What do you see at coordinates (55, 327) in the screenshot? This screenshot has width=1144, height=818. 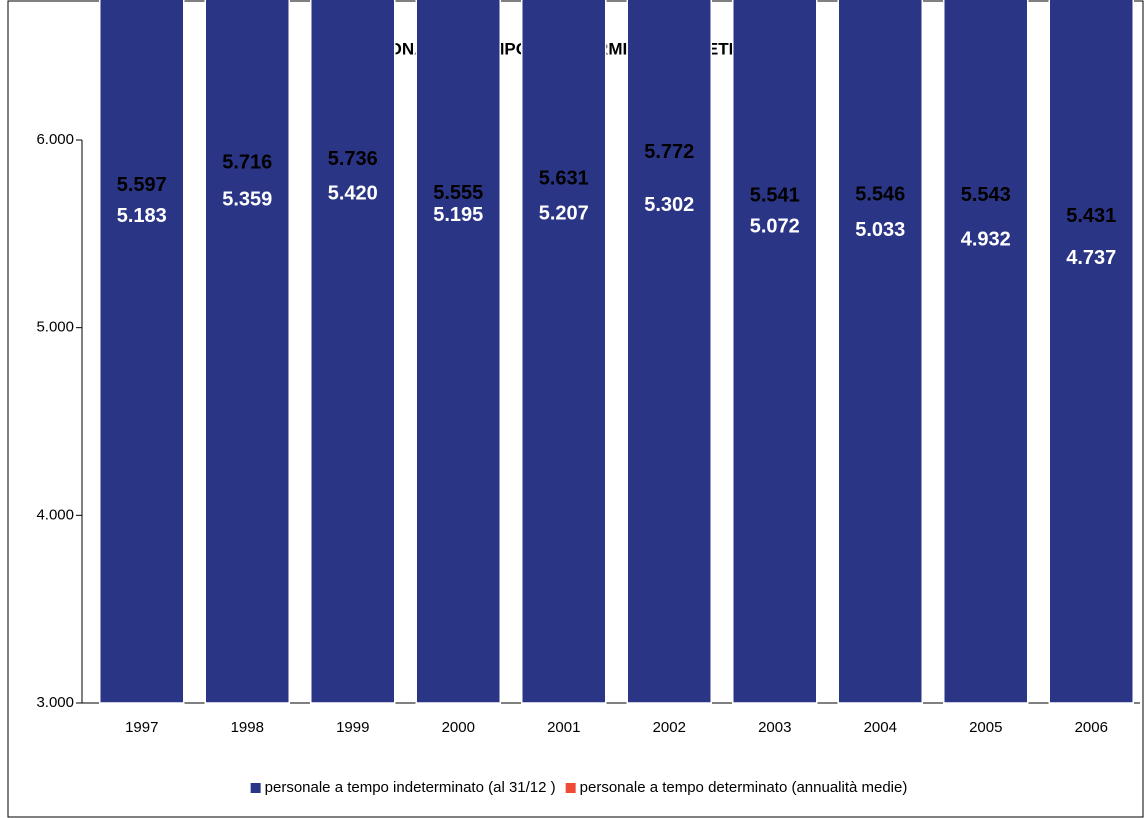 I see `y-tick-label: 5.000` at bounding box center [55, 327].